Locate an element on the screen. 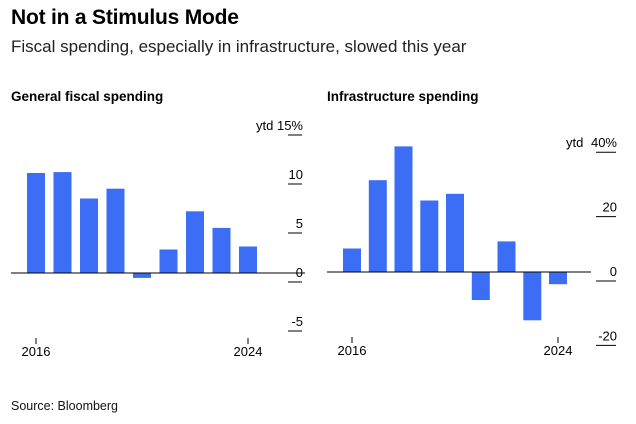  y-tick-label-0-4: -5 is located at coordinates (297, 321).